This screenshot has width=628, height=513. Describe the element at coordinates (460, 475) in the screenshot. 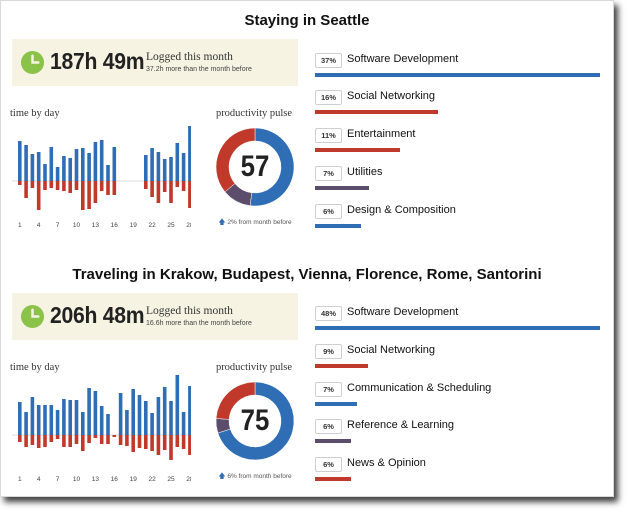

I see `category-row: 6% News & Opinion` at that location.